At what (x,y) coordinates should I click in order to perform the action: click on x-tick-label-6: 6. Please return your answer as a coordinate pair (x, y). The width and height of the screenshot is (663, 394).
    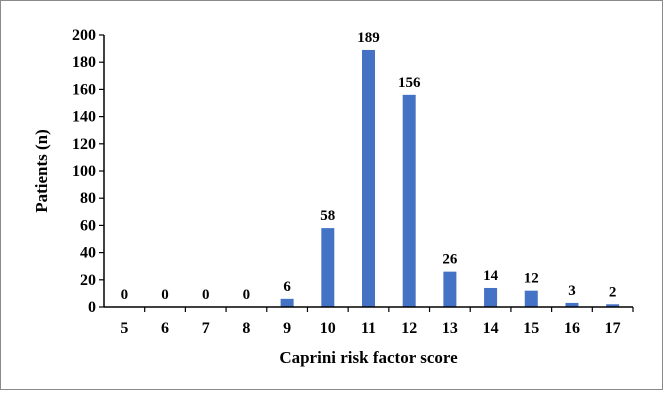
    Looking at the image, I should click on (165, 328).